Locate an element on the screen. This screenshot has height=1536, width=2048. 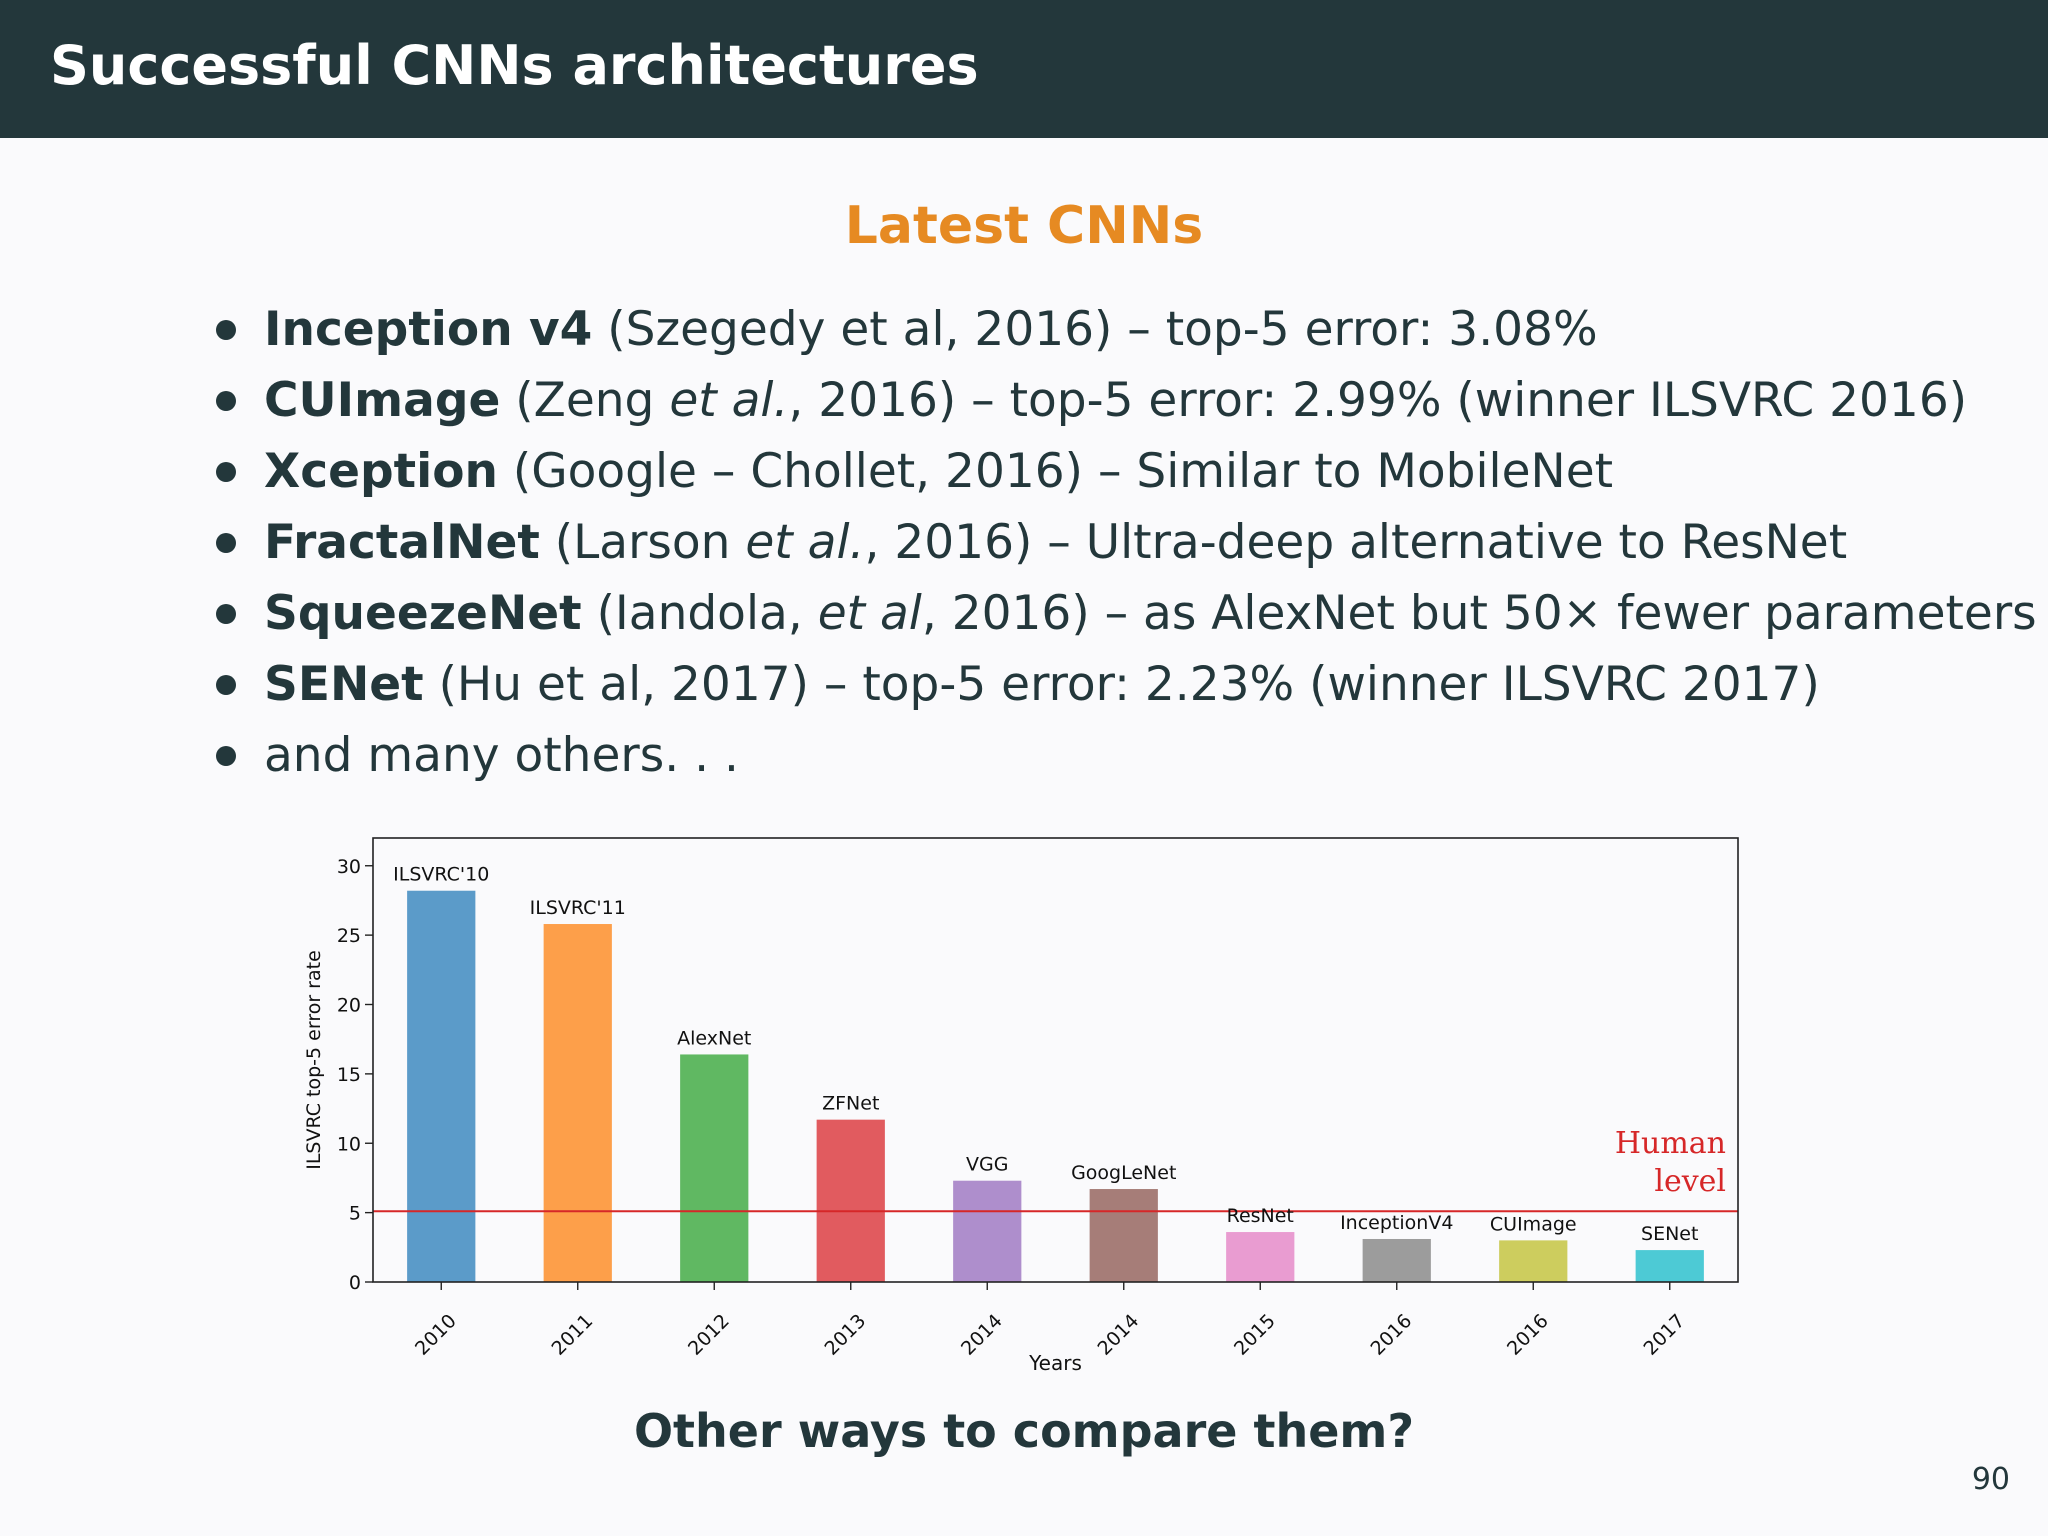
bar-label: GoogLeNet is located at coordinates (1123, 1173).